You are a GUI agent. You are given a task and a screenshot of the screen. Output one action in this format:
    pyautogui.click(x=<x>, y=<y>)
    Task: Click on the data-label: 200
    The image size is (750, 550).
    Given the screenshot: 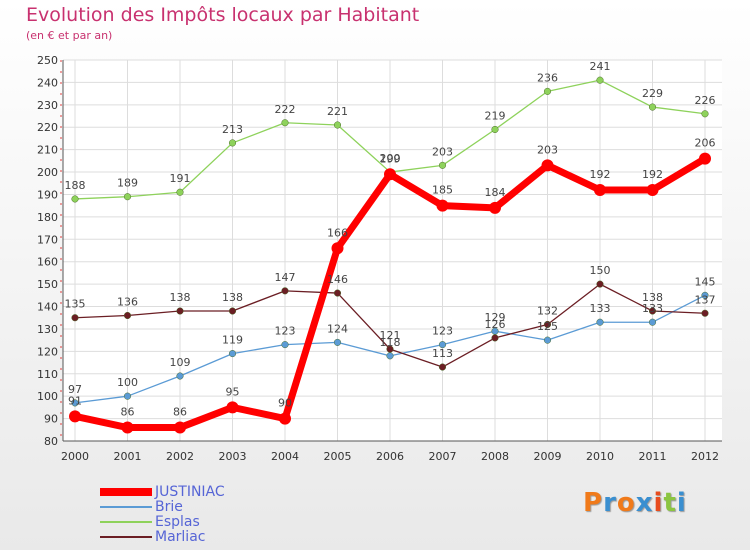 What is the action you would take?
    pyautogui.click(x=390, y=158)
    